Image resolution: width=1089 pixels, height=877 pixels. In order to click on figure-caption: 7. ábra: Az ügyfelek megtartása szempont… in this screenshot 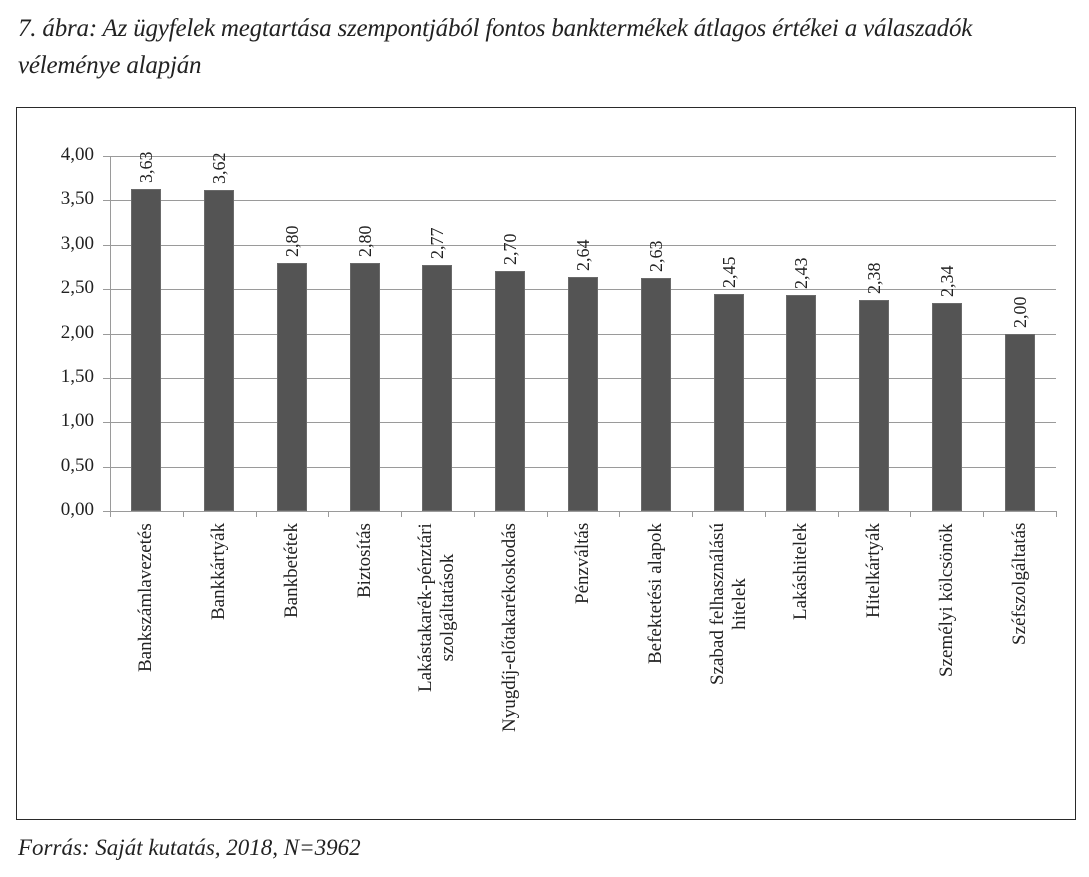, I will do `click(495, 47)`.